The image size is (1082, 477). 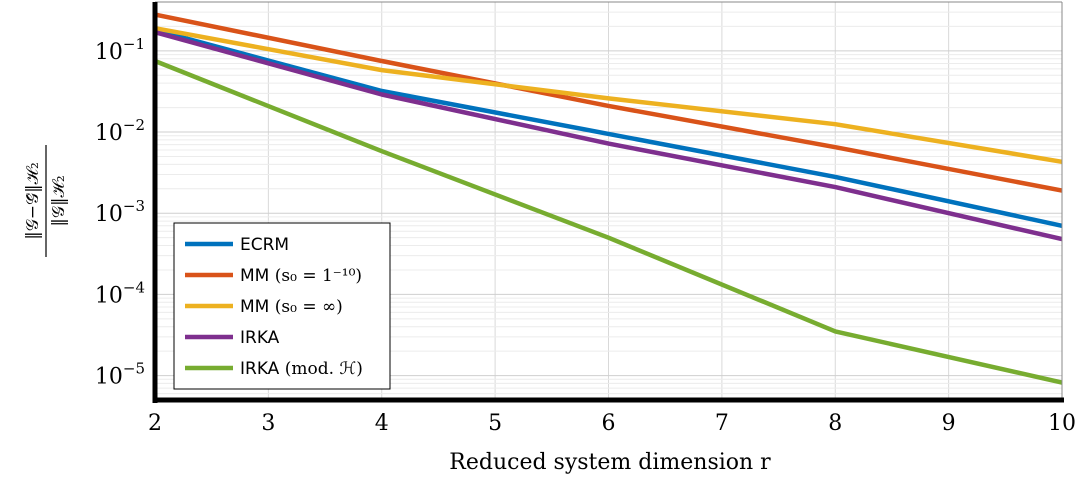 What do you see at coordinates (495, 423) in the screenshot?
I see `x-tick-label: 5` at bounding box center [495, 423].